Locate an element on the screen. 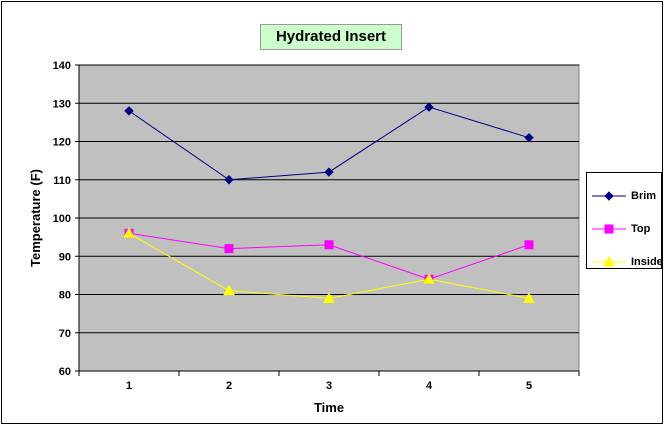 The width and height of the screenshot is (666, 427). y-tick-label: 120 is located at coordinates (62, 143).